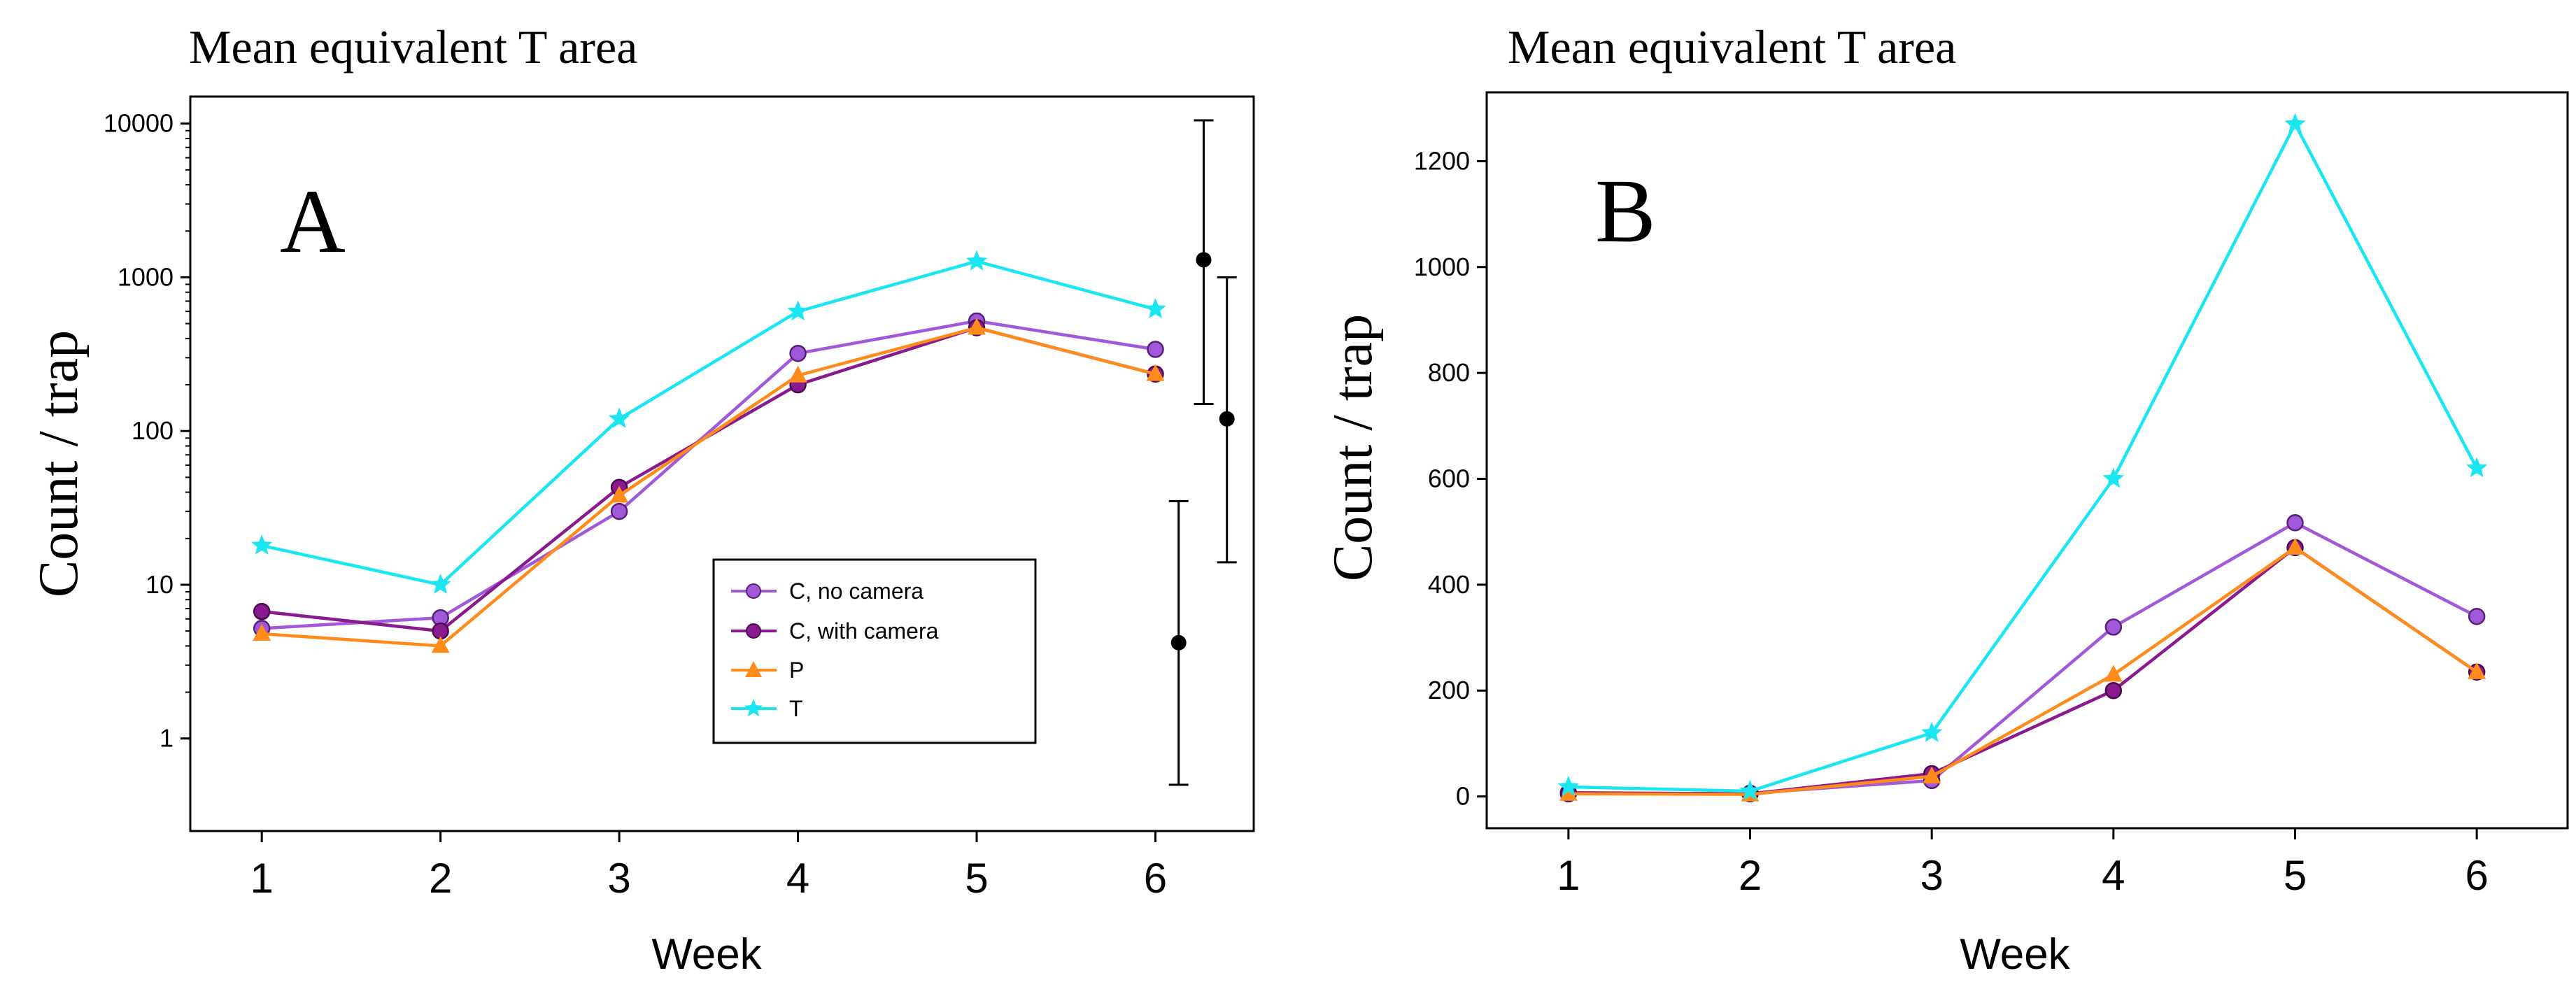 The image size is (2576, 1008). Describe the element at coordinates (2113, 690) in the screenshot. I see `panel-b-point-c-with-camera` at that location.